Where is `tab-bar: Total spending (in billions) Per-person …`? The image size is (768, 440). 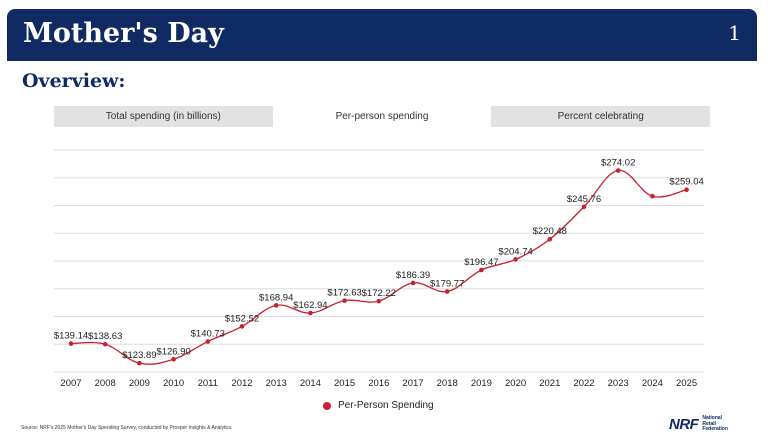
tab-bar: Total spending (in billions) Per-person … is located at coordinates (382, 116).